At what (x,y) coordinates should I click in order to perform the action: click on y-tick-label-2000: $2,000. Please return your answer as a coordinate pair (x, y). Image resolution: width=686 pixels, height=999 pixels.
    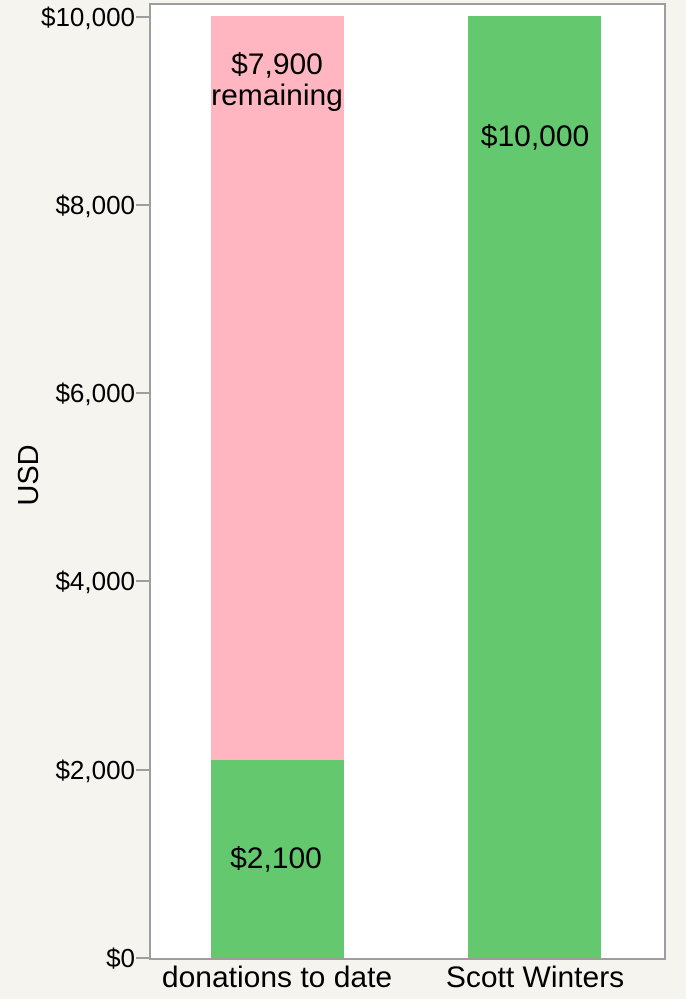
    Looking at the image, I should click on (95, 770).